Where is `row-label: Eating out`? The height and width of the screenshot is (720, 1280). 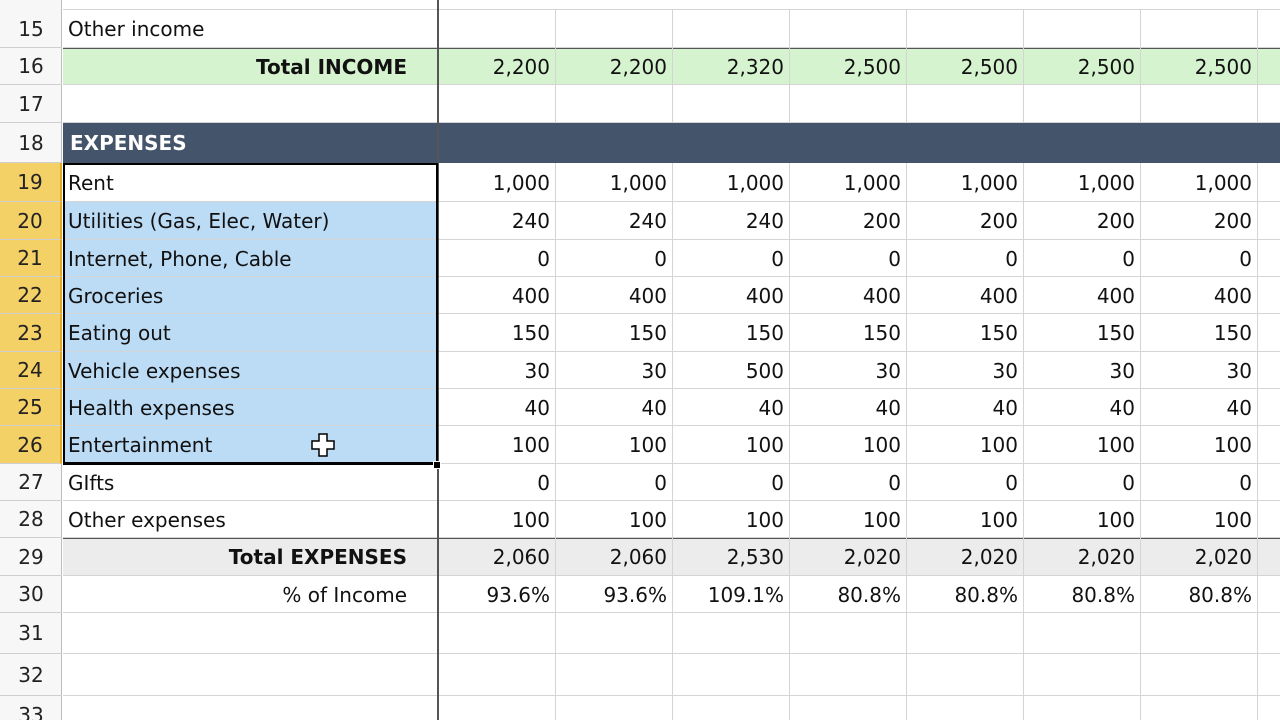
row-label: Eating out is located at coordinates (119, 333).